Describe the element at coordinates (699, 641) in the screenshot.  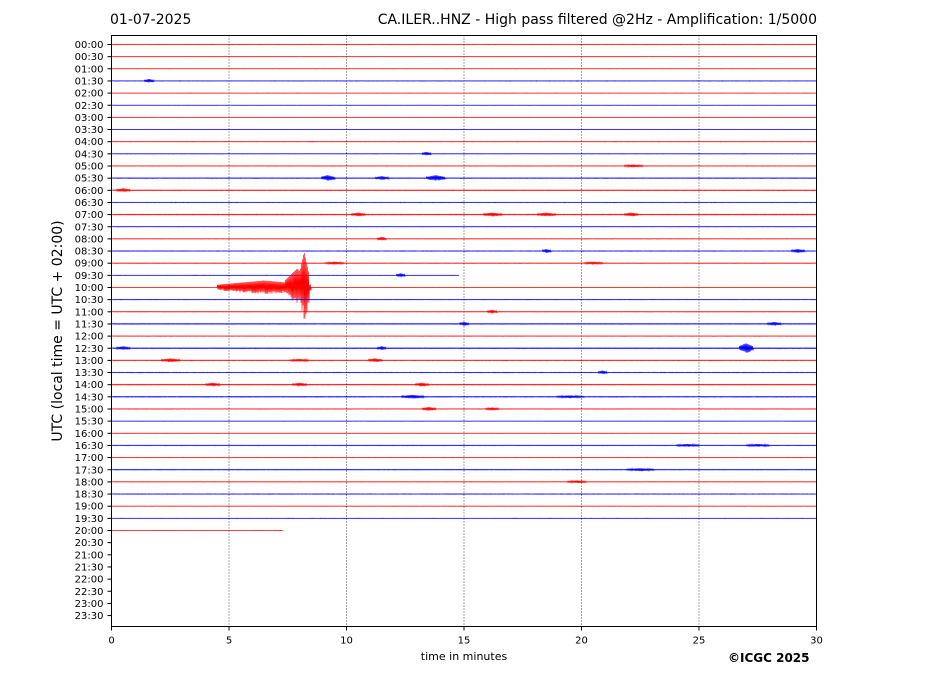
I see `x-tick-label: 25` at that location.